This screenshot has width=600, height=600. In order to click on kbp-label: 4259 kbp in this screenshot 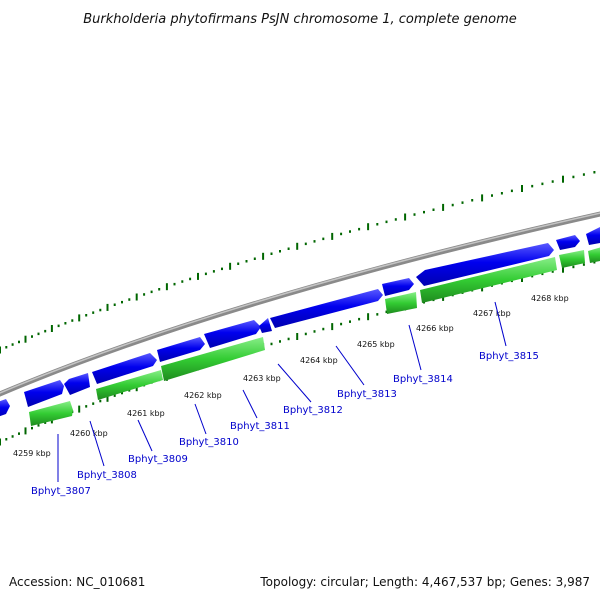, I will do `click(32, 453)`.